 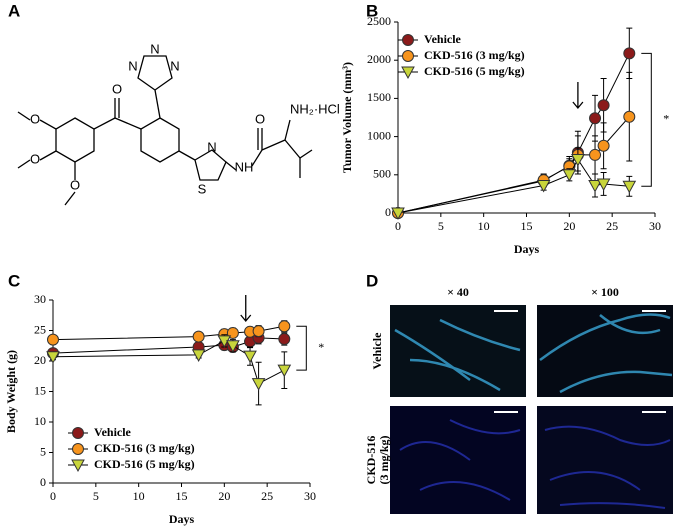 What do you see at coordinates (165, 130) in the screenshot?
I see `structure` at bounding box center [165, 130].